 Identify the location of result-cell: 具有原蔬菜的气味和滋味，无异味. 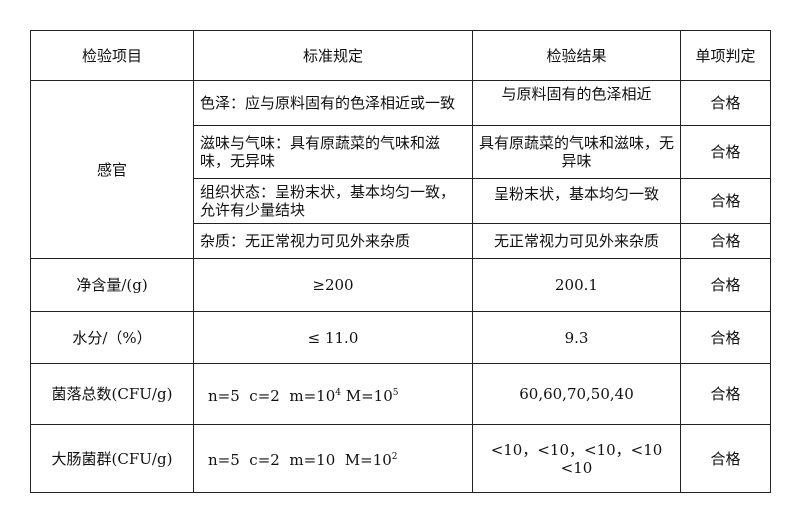
(576, 152).